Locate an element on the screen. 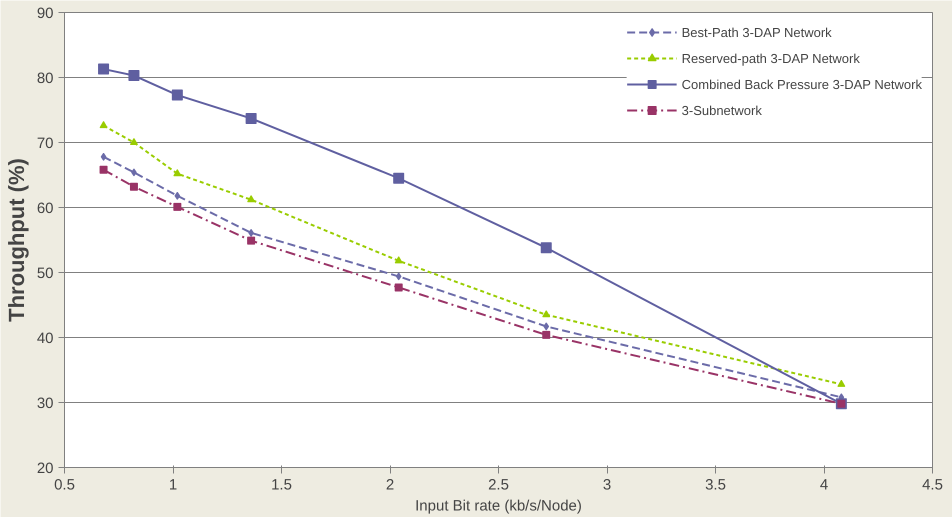 The width and height of the screenshot is (952, 517). x-tick-label: 0.5 is located at coordinates (64, 485).